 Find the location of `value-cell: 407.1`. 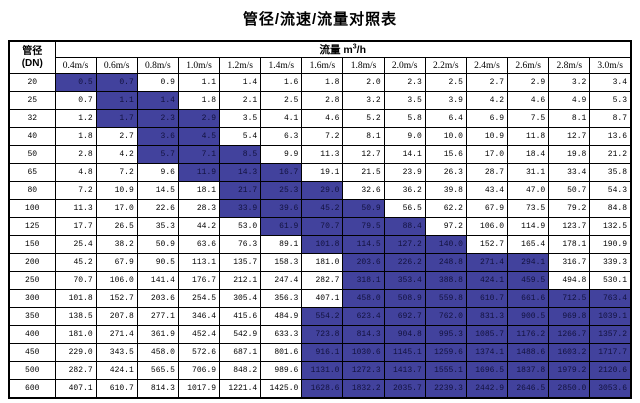

value-cell: 407.1 is located at coordinates (322, 298).